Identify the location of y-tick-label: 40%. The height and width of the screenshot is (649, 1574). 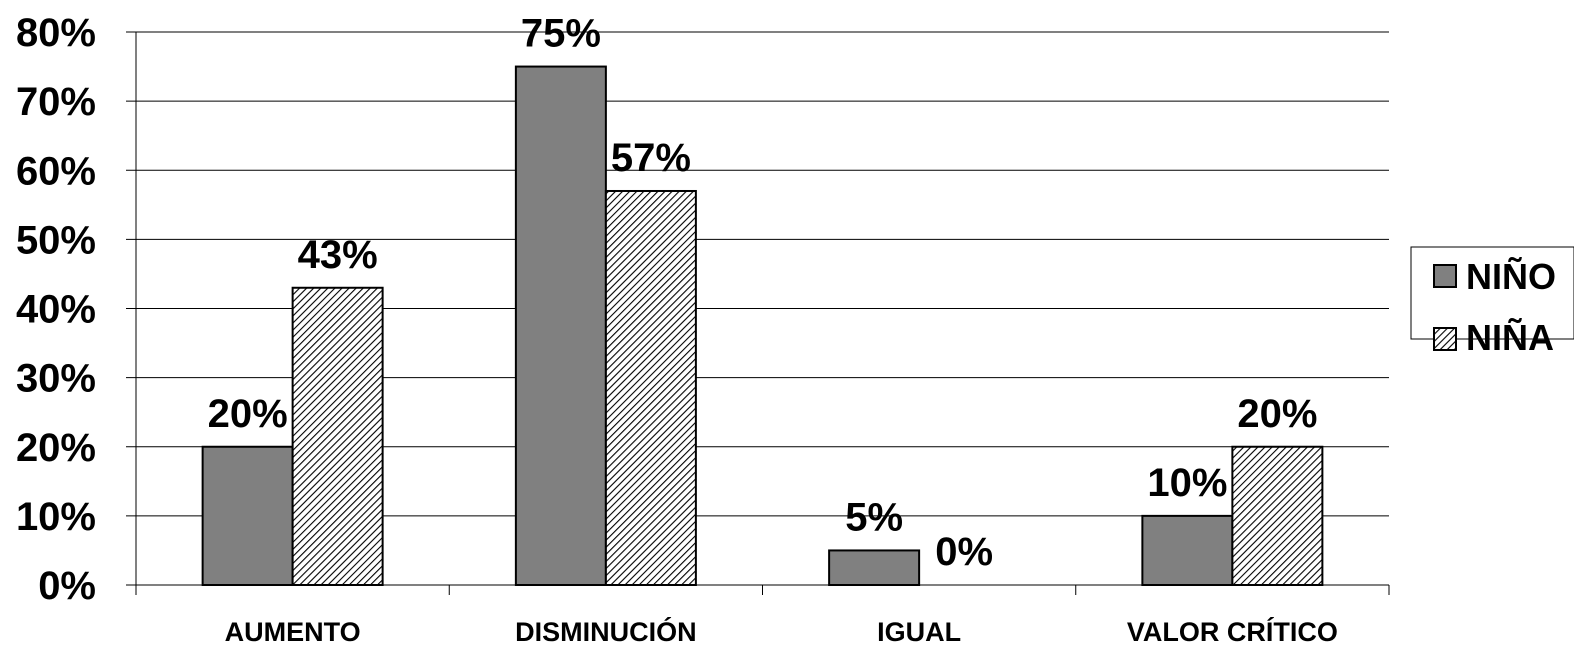
(56, 310).